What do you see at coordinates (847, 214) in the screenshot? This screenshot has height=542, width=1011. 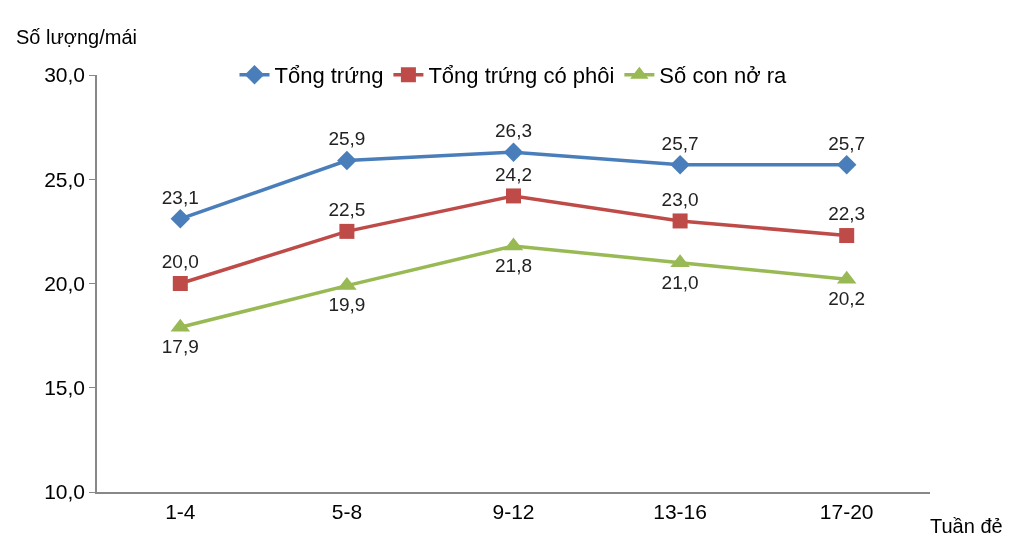 I see `data-label: 22,3` at bounding box center [847, 214].